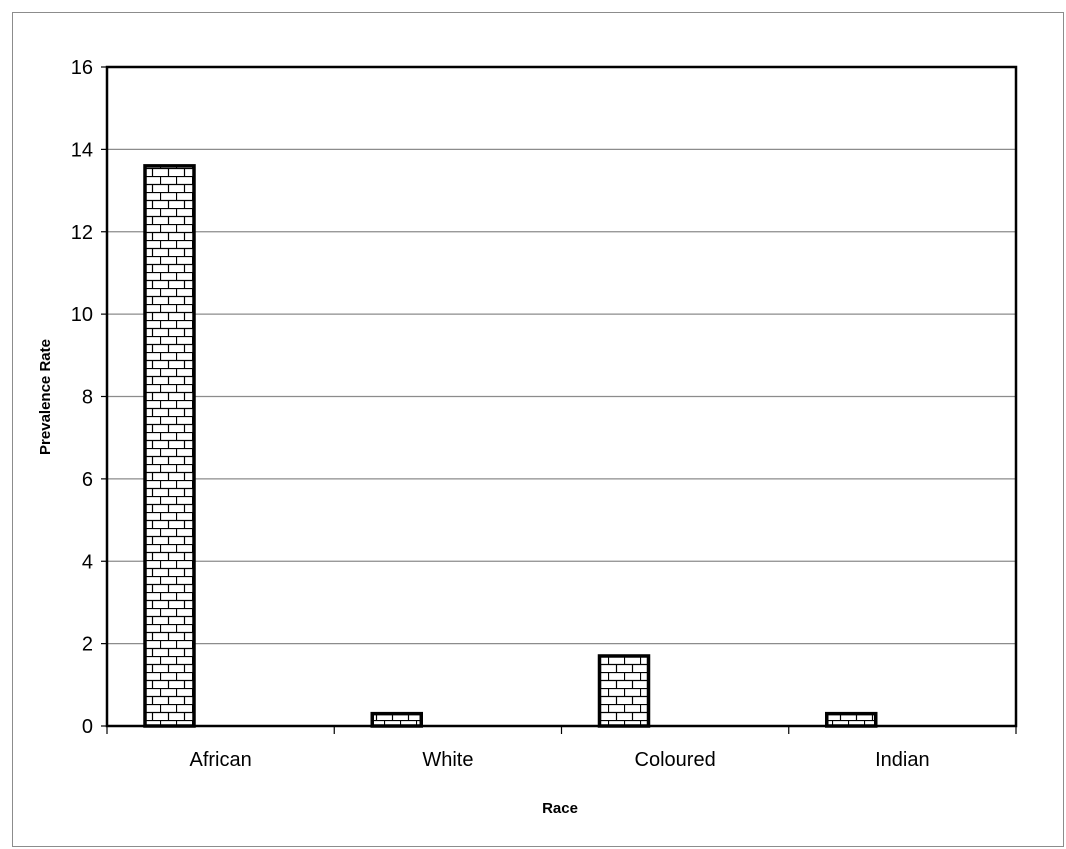  Describe the element at coordinates (82, 315) in the screenshot. I see `y-tick-label: 10` at that location.